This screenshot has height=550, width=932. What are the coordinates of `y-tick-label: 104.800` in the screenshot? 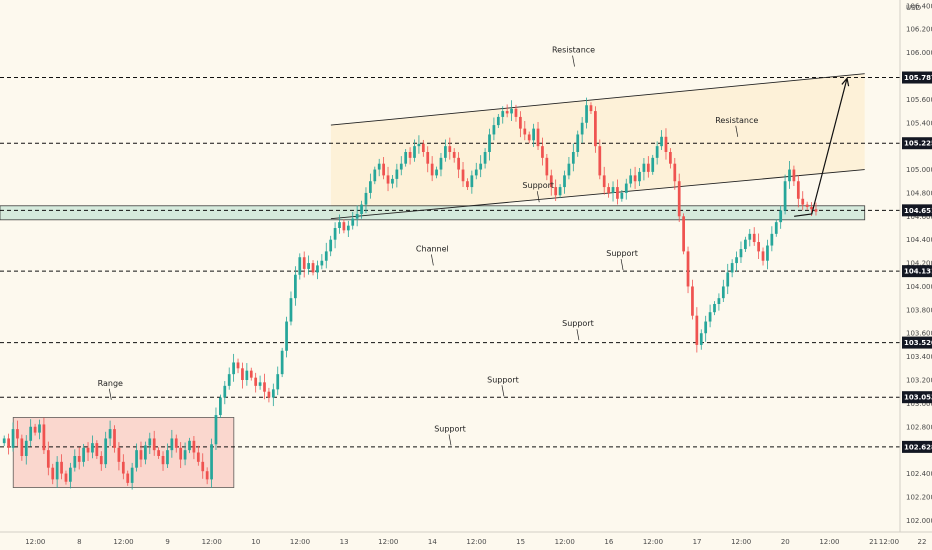 It's located at (919, 193).